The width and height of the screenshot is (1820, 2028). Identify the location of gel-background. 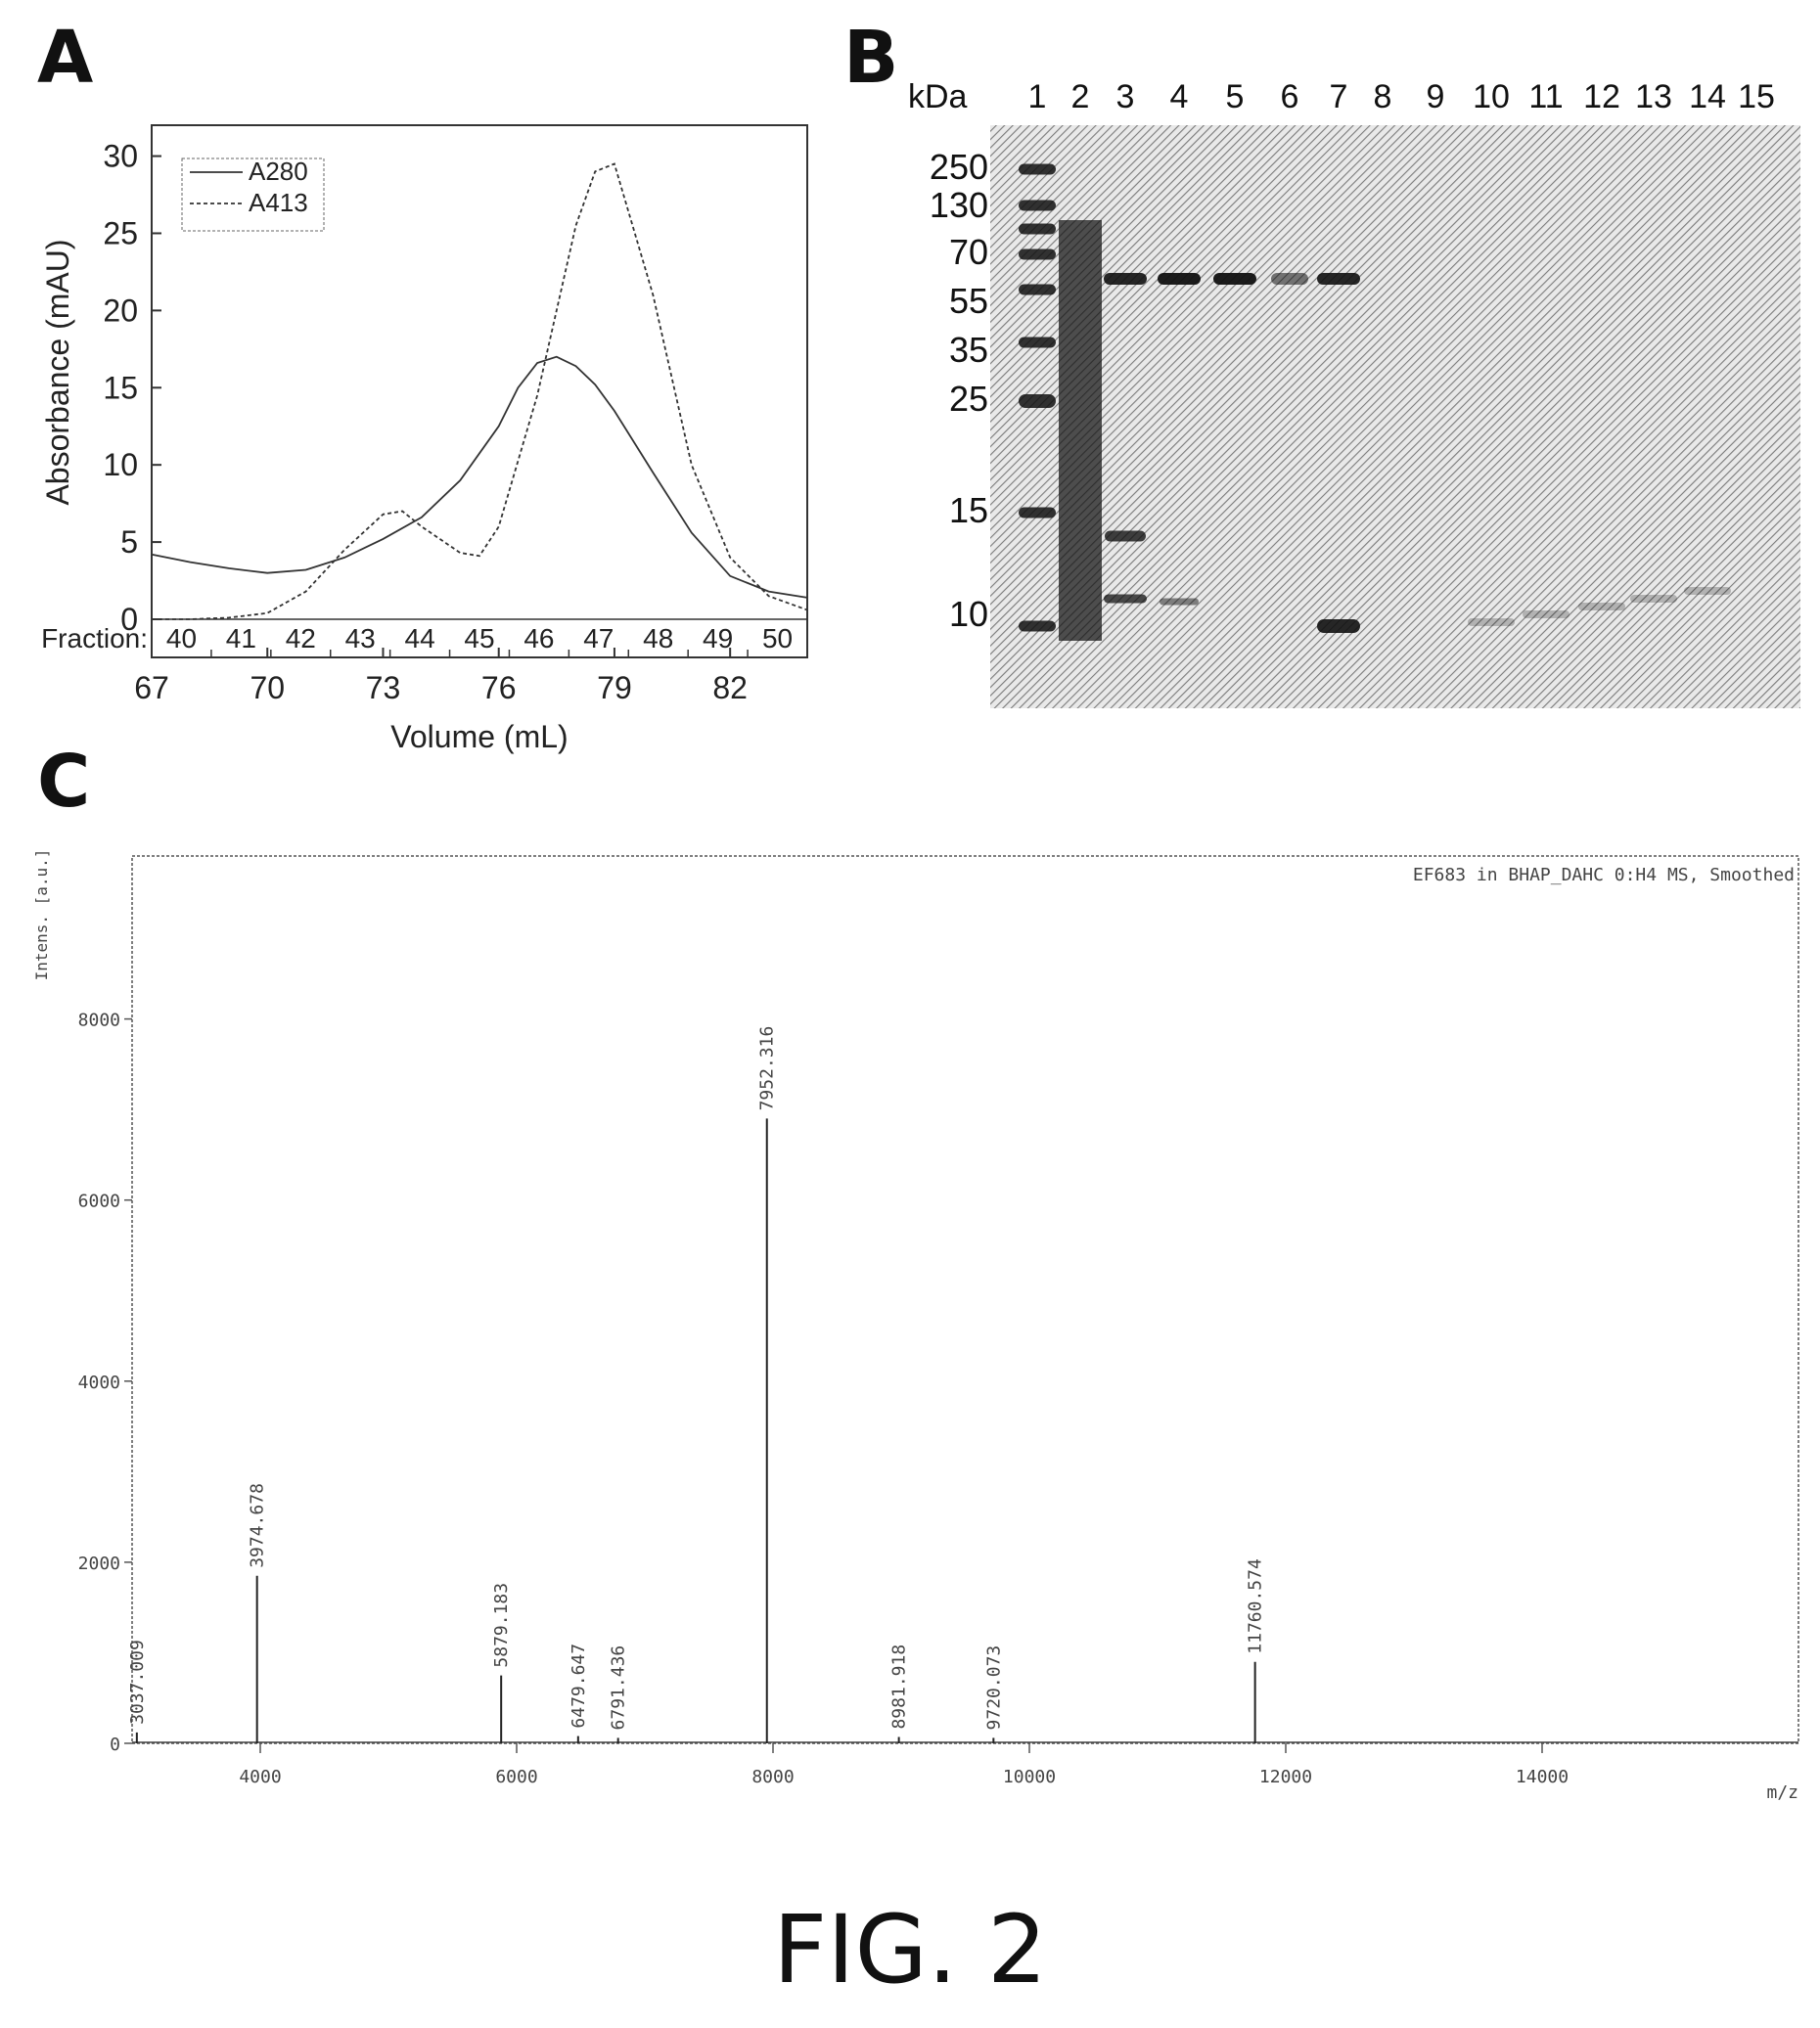
(1395, 417).